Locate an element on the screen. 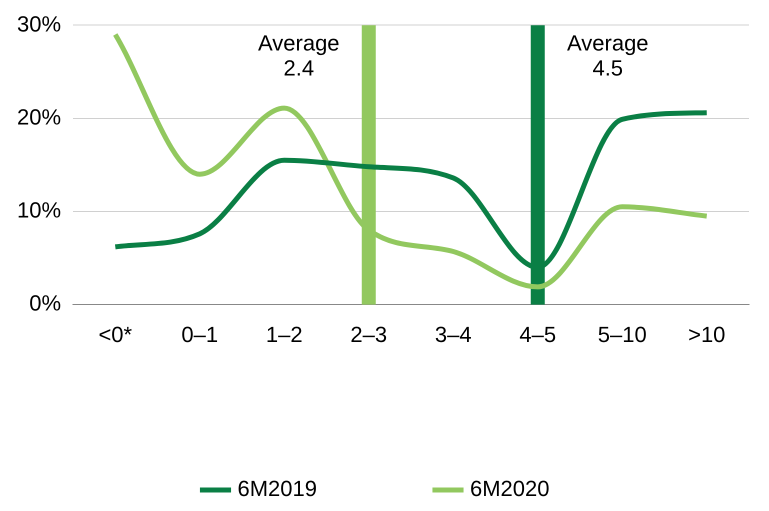 The width and height of the screenshot is (769, 511). ref-line-label: Average 2.4 is located at coordinates (299, 55).